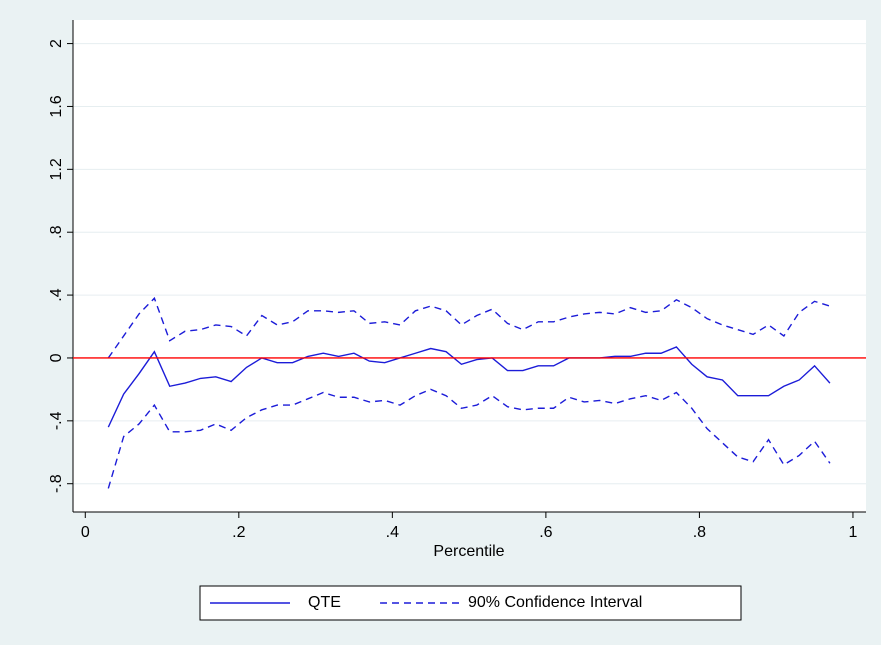 Image resolution: width=881 pixels, height=645 pixels. What do you see at coordinates (324, 602) in the screenshot?
I see `legend-label: QTE` at bounding box center [324, 602].